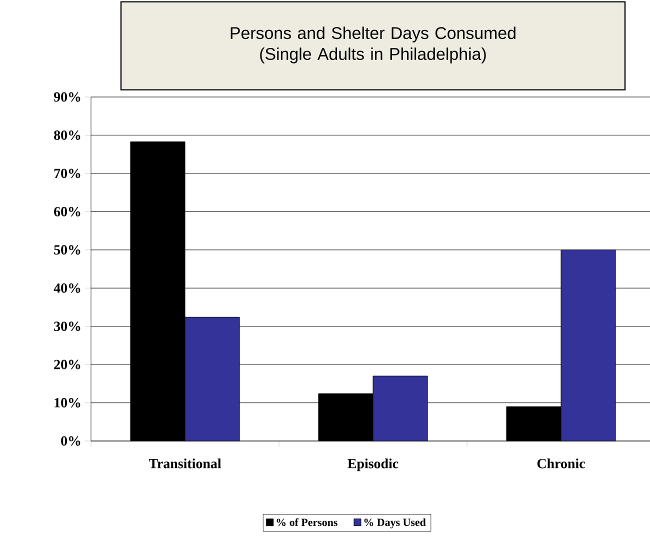  What do you see at coordinates (373, 45) in the screenshot?
I see `chart-title: Persons and Shelter Days Consumed (Single Adults in Philadelphia)` at bounding box center [373, 45].